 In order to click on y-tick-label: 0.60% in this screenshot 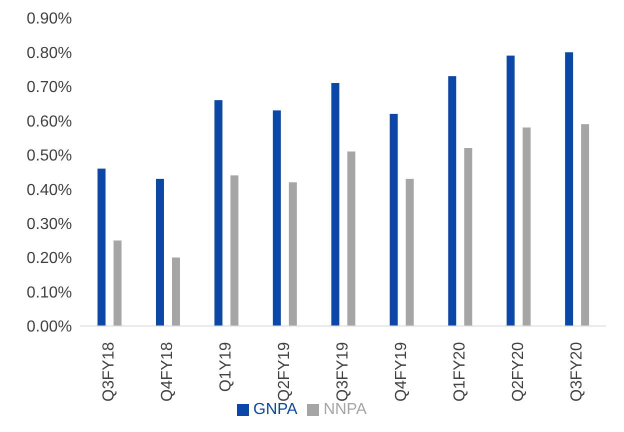, I will do `click(49, 121)`.